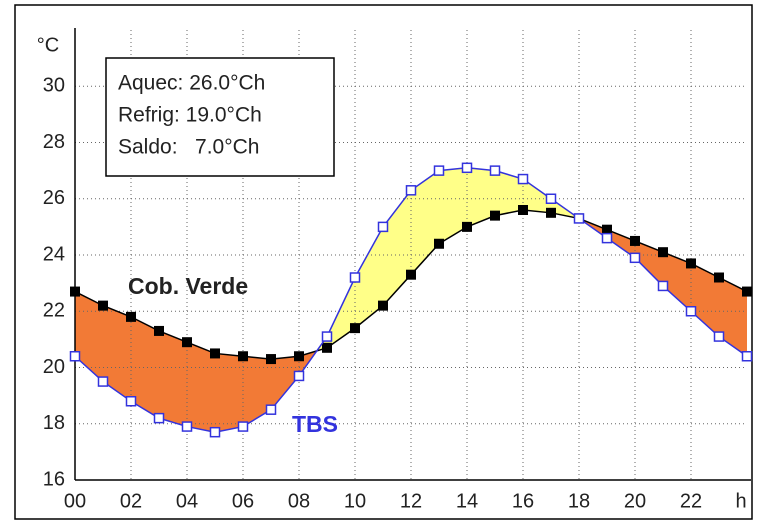 The width and height of the screenshot is (758, 524). Describe the element at coordinates (54, 198) in the screenshot. I see `y-tick-label: 26` at that location.